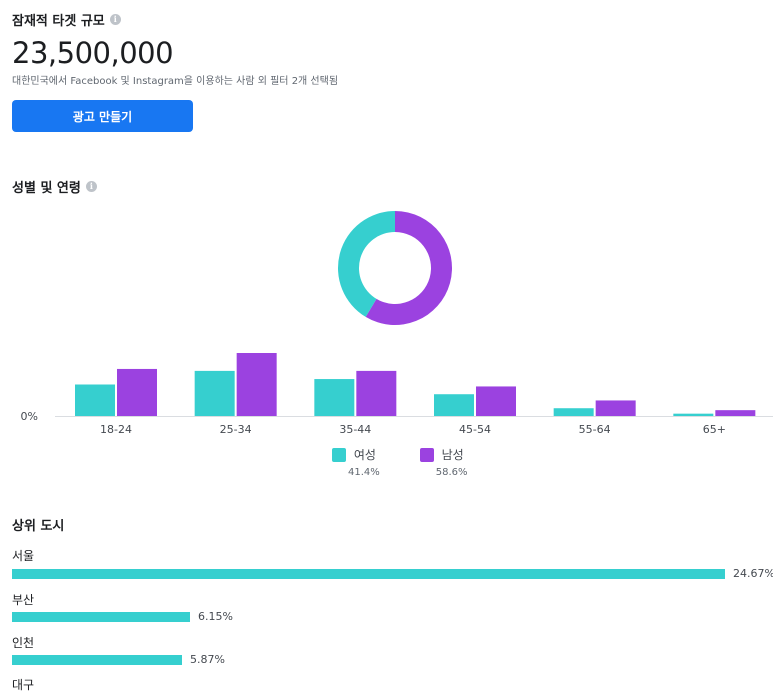 This screenshot has height=693, width=773. What do you see at coordinates (368, 574) in the screenshot?
I see `city-bar-seoul` at bounding box center [368, 574].